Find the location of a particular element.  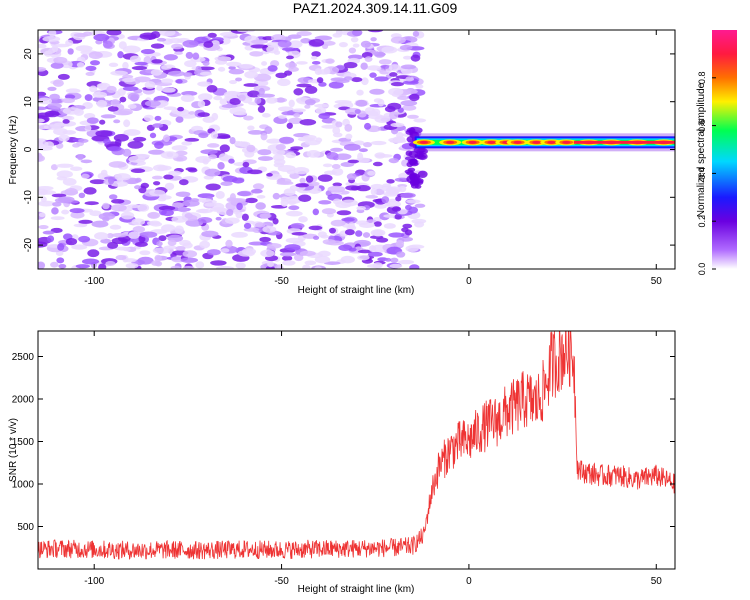

x-tick-label: 50 is located at coordinates (657, 281).